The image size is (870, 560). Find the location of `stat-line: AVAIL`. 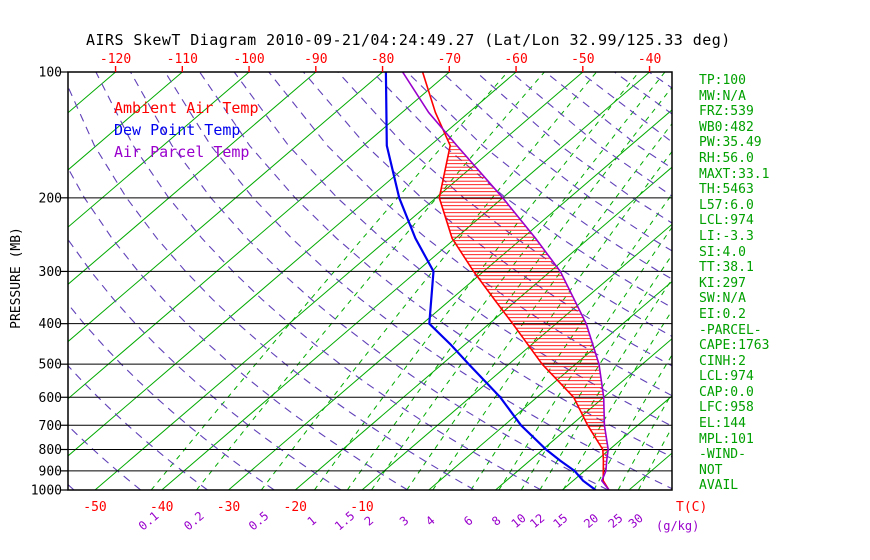

stat-line: AVAIL is located at coordinates (719, 486).